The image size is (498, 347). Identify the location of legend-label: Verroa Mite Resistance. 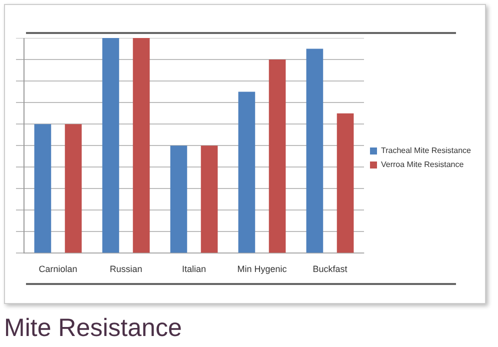
(422, 165).